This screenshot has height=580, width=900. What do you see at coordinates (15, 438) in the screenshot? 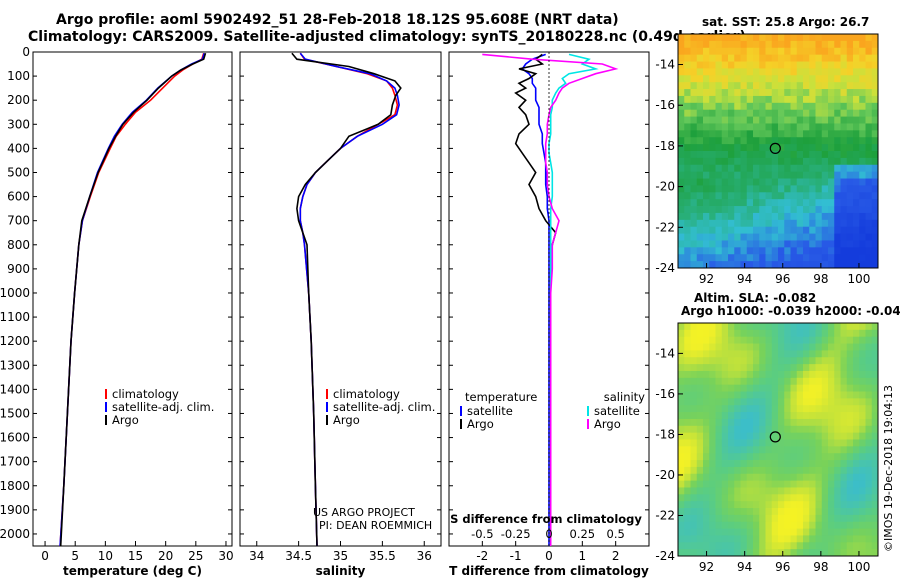
I see `temperature-ytick-label: 1600` at bounding box center [15, 438].